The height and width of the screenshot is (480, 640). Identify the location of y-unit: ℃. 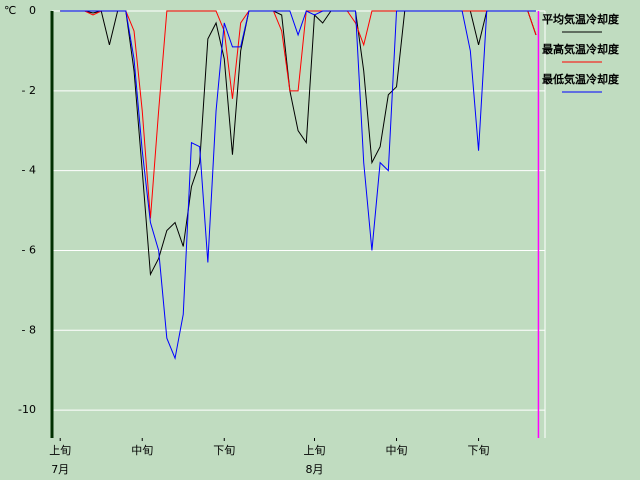
(10, 10).